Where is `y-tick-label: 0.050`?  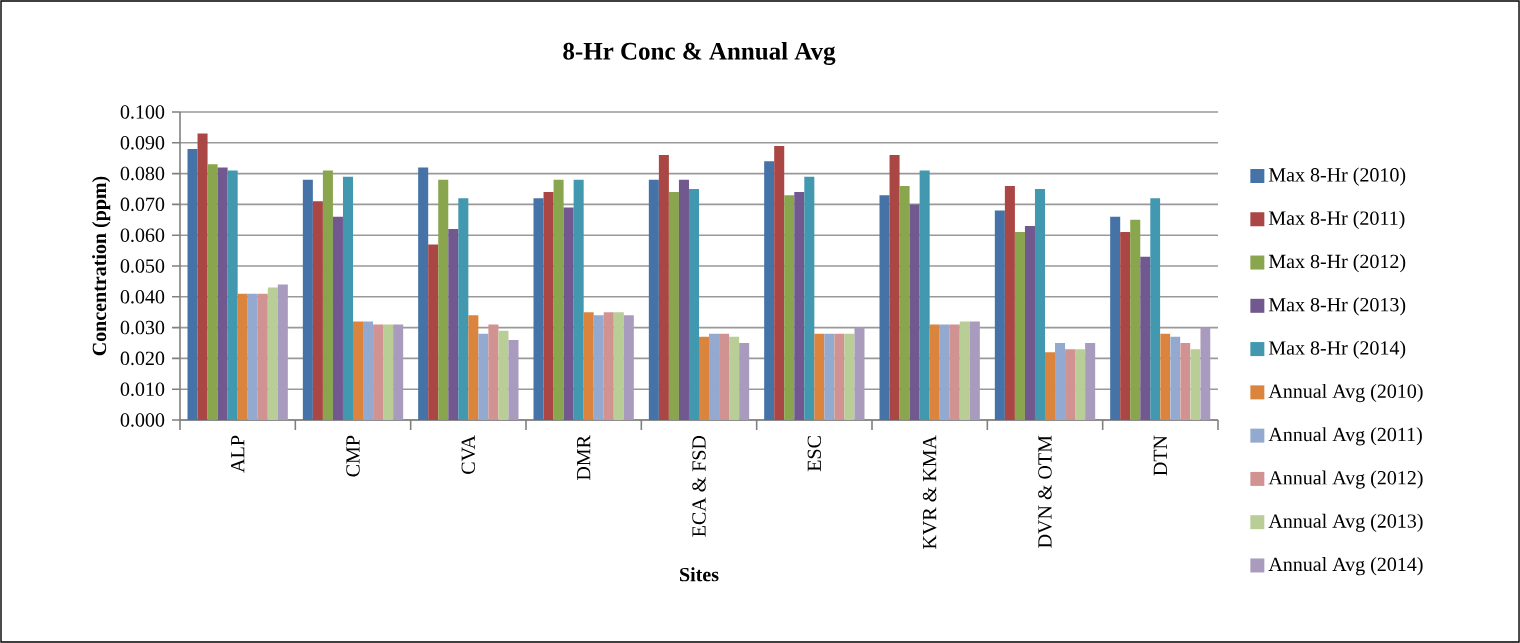
y-tick-label: 0.050 is located at coordinates (142, 266).